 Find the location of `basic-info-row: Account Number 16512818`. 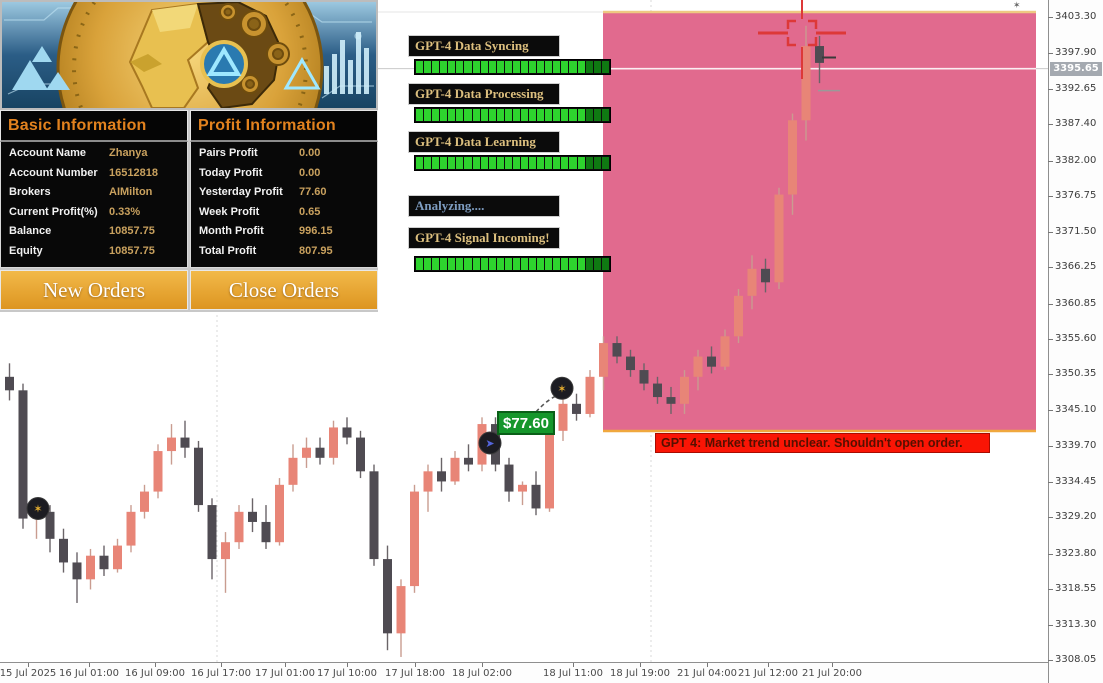

basic-info-row: Account Number 16512818 is located at coordinates (94, 174).